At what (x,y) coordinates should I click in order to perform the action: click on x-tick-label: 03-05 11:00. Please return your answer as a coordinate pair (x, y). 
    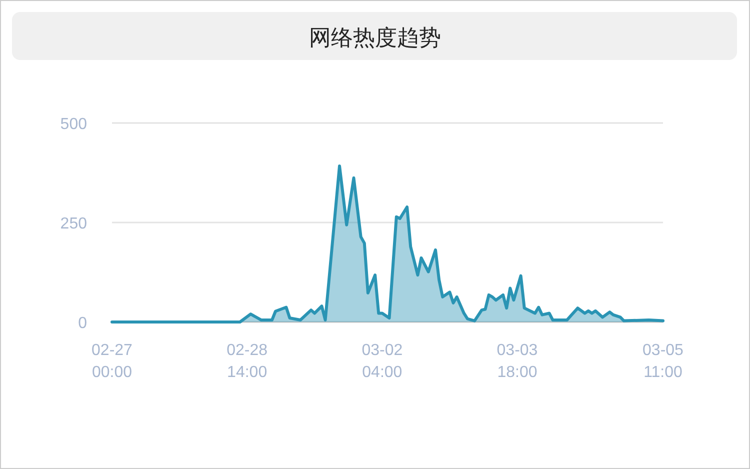
    Looking at the image, I should click on (663, 361).